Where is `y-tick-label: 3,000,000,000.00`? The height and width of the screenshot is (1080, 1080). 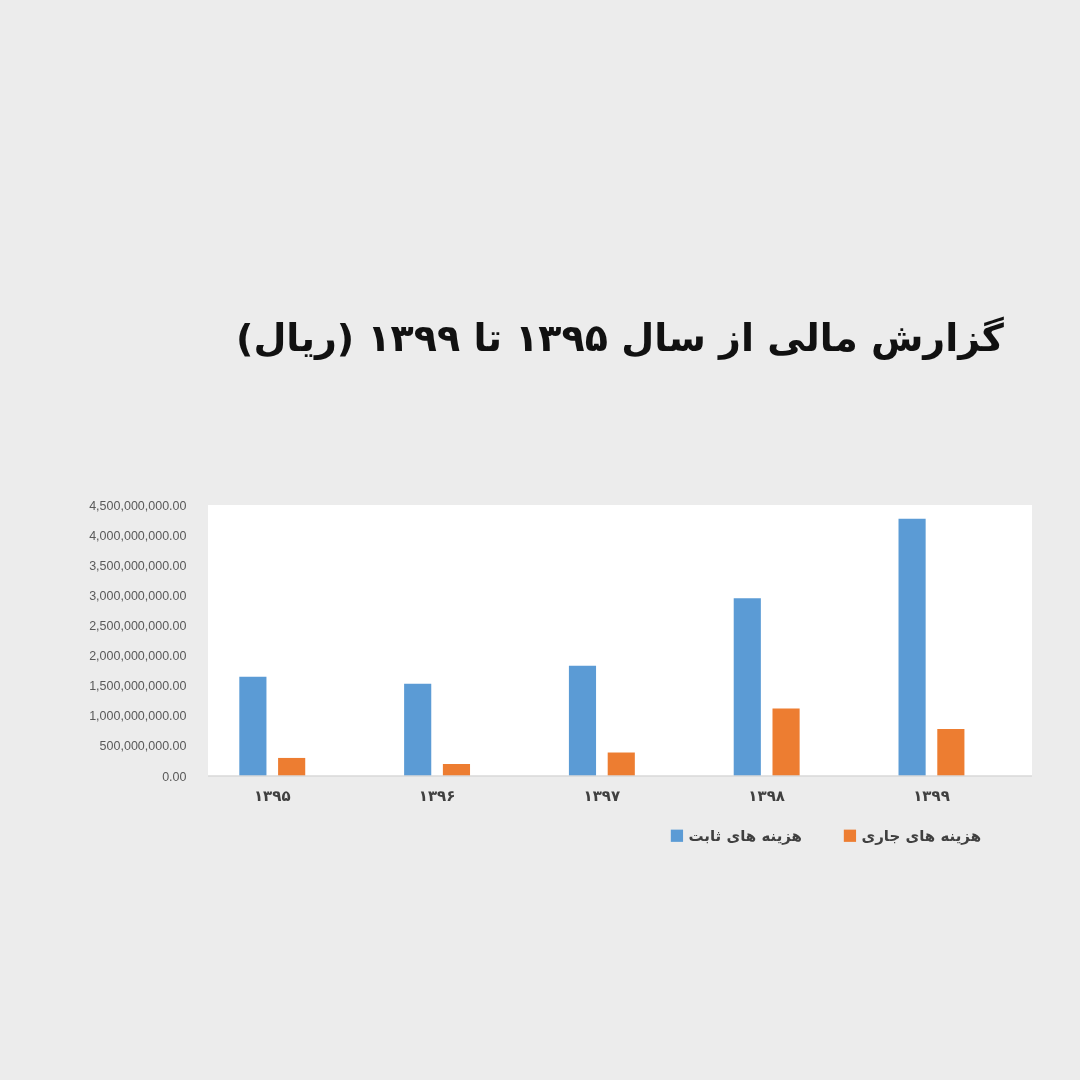
y-tick-label: 3,000,000,000.00 is located at coordinates (138, 595).